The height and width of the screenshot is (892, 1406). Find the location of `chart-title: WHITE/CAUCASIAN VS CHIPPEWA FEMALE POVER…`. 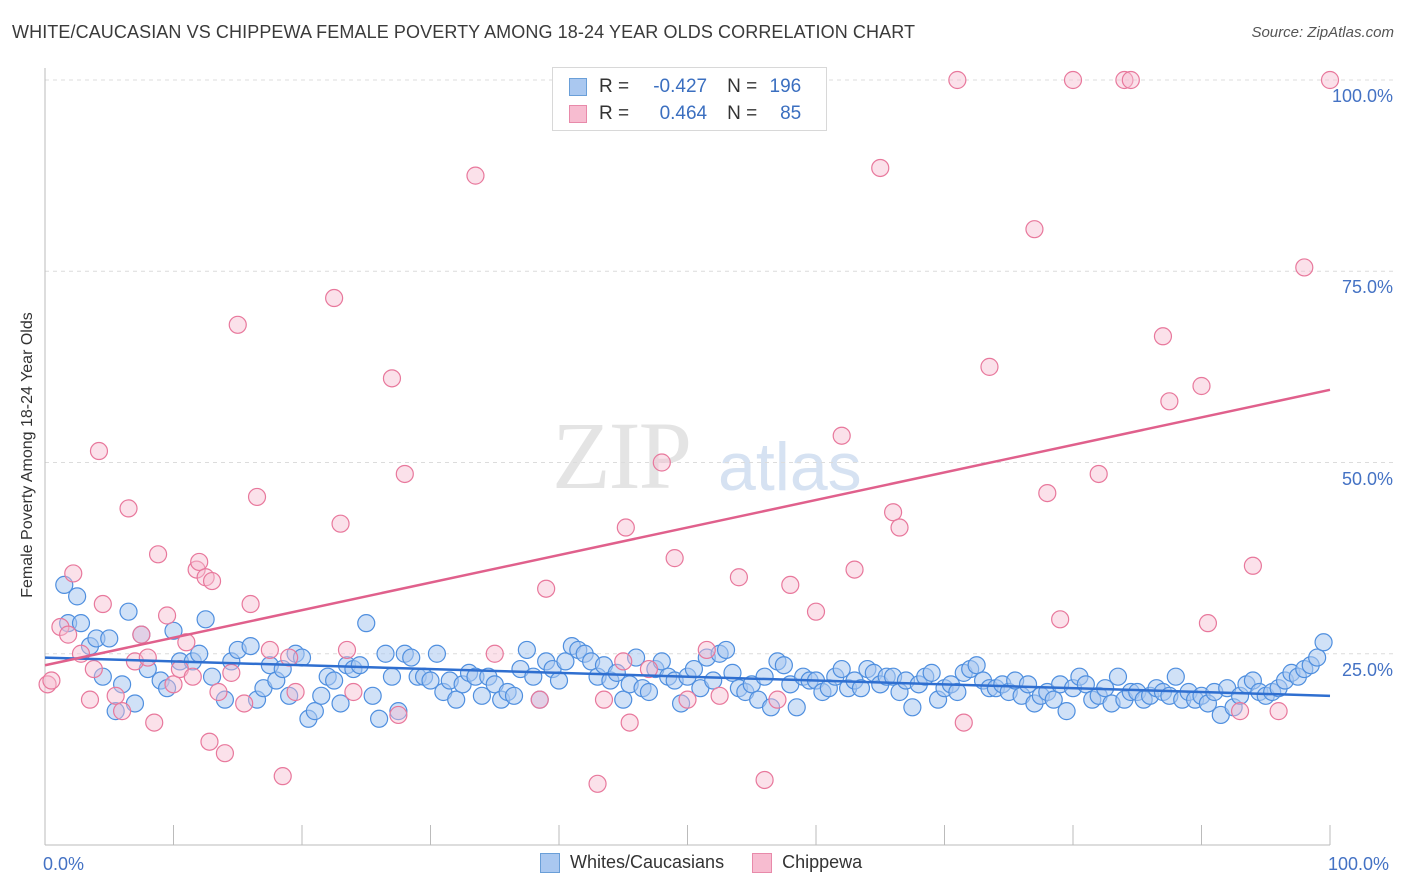

chart-title: WHITE/CAUCASIAN VS CHIPPEWA FEMALE POVER… is located at coordinates (464, 32).